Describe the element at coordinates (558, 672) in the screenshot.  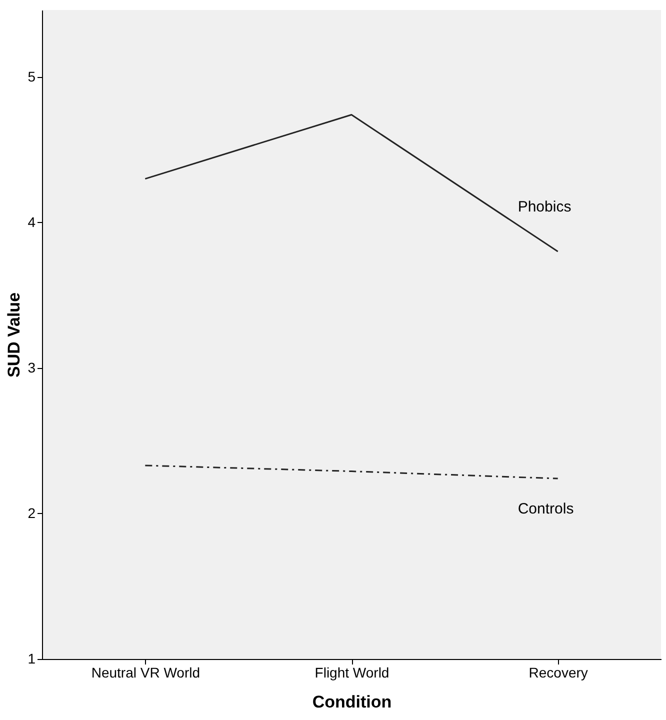
I see `x-tick-label: Recovery` at that location.